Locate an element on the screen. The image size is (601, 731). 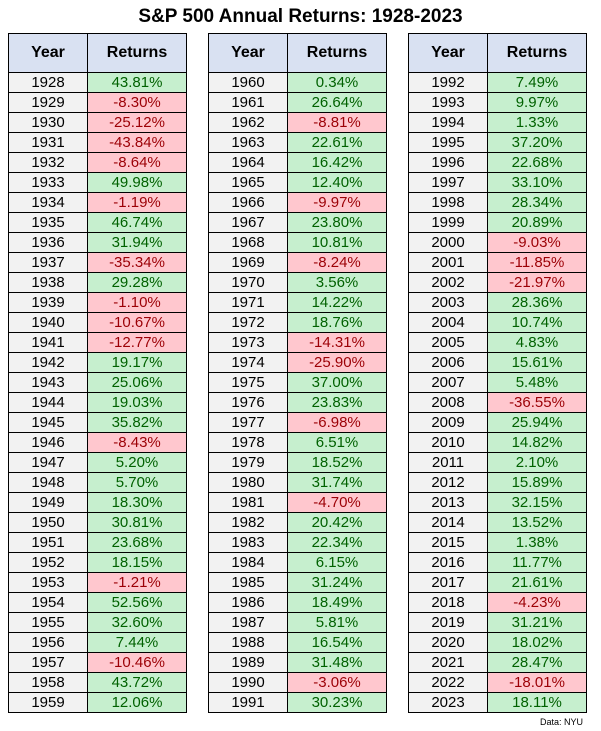
table-row: 1988 16.54% is located at coordinates (297, 642).